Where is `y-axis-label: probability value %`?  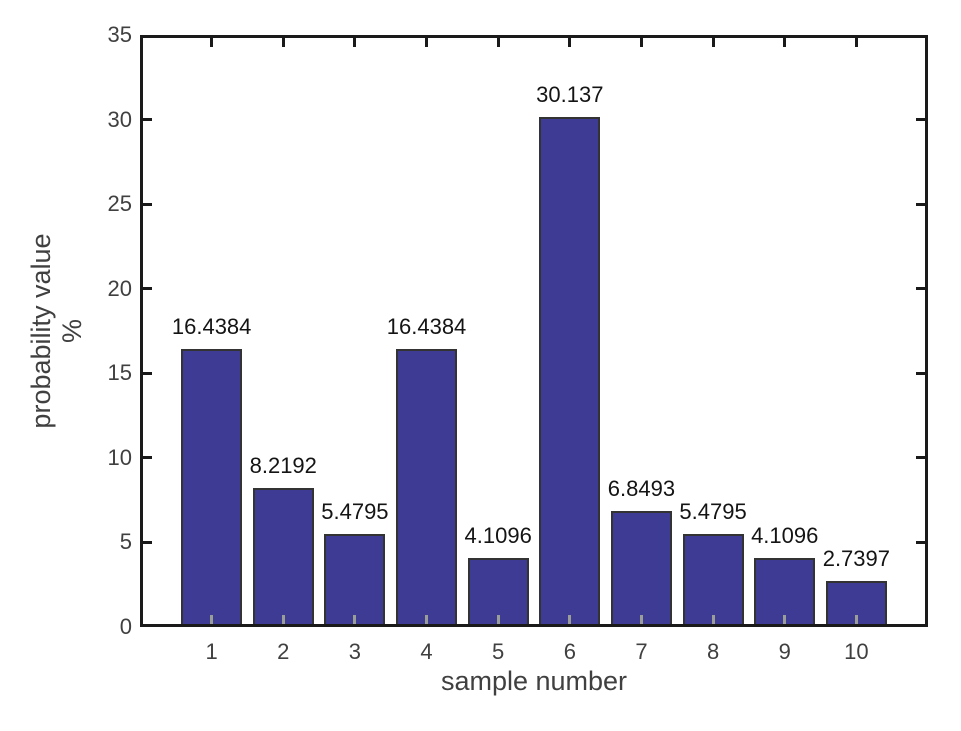
y-axis-label: probability value % is located at coordinates (57, 330).